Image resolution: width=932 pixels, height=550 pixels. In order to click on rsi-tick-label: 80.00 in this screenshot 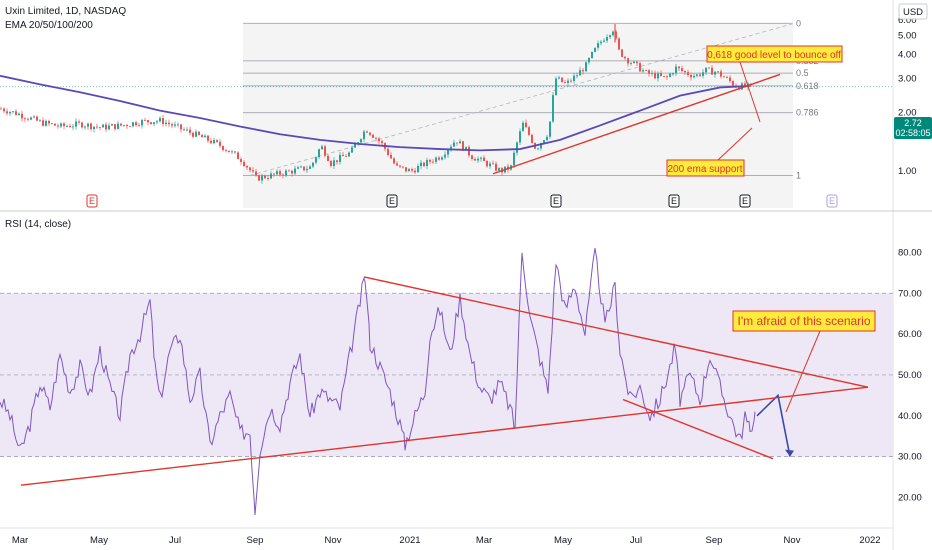, I will do `click(910, 252)`.